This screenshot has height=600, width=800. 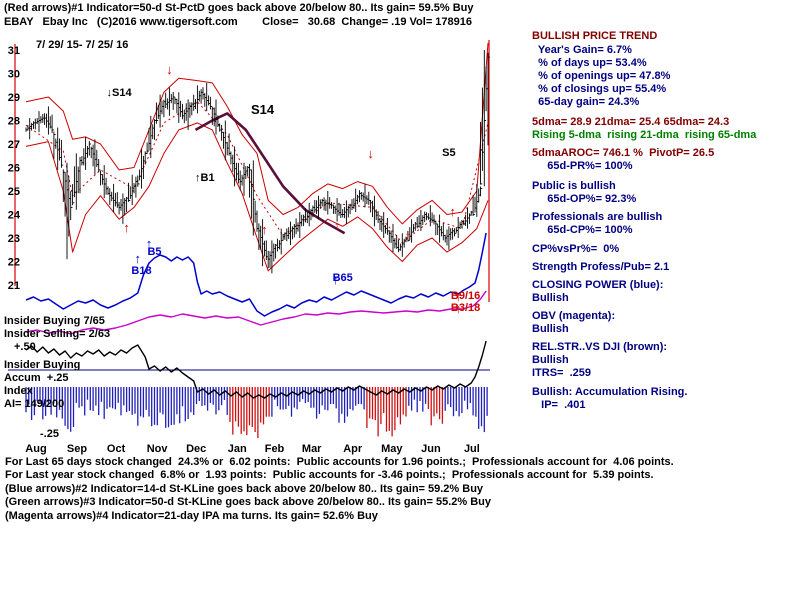 I want to click on analysis-line-18: OBV (magenta):, so click(x=574, y=316).